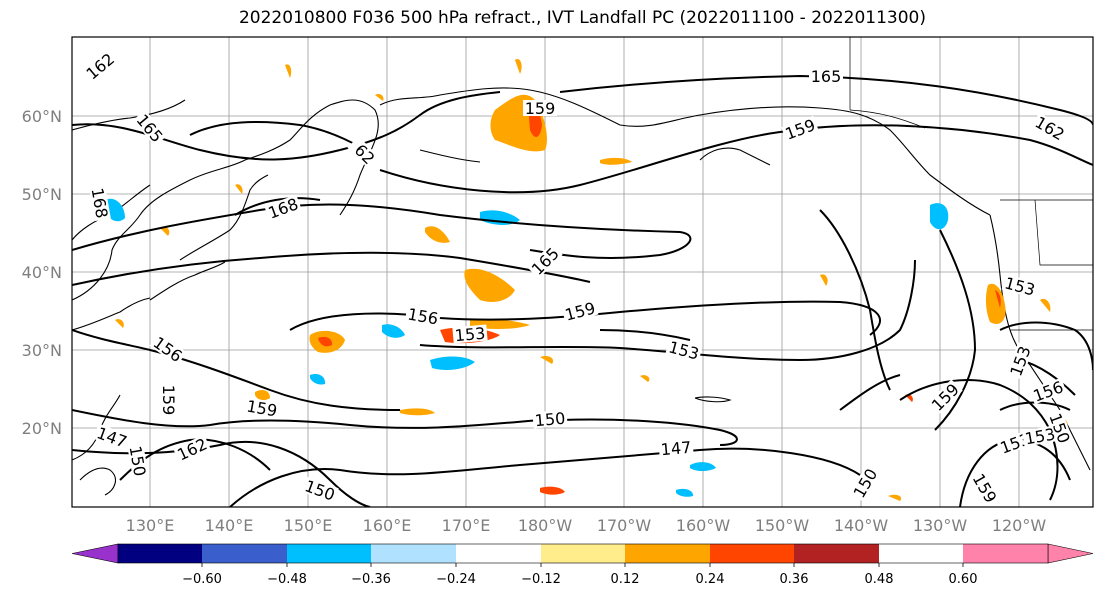 This screenshot has height=601, width=1105. Describe the element at coordinates (150, 525) in the screenshot. I see `lon-tick-label: 130°E` at that location.